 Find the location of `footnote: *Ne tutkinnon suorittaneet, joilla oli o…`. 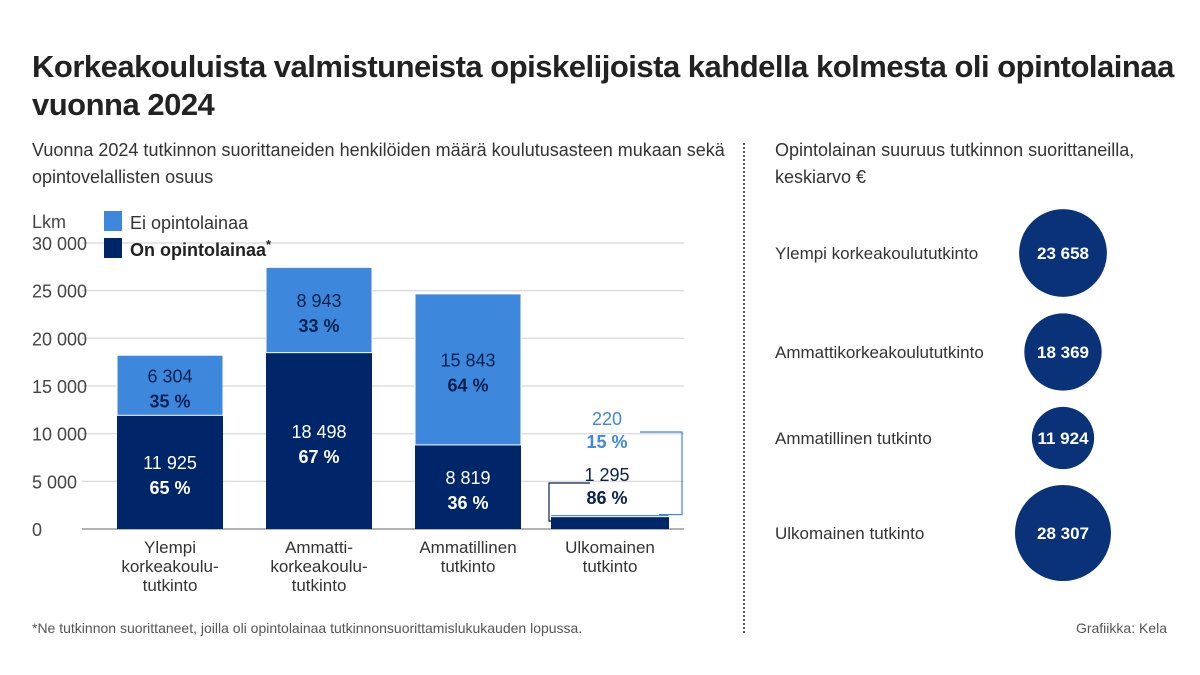

footnote: *Ne tutkinnon suorittaneet, joilla oli o… is located at coordinates (307, 628).